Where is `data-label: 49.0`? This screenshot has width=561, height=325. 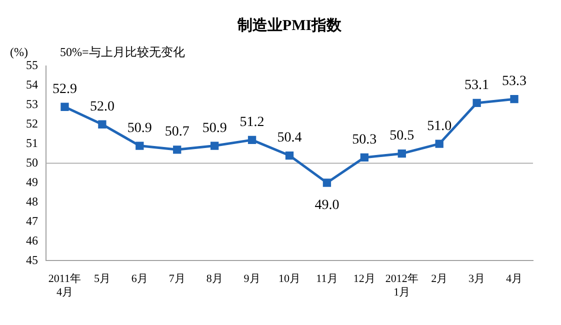
data-label: 49.0 is located at coordinates (327, 205).